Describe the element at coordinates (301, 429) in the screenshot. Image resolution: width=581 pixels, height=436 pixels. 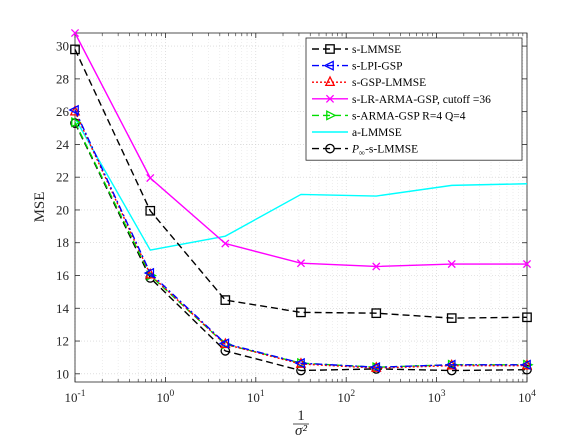
I see `x-axis-label-denominator: σ²` at that location.